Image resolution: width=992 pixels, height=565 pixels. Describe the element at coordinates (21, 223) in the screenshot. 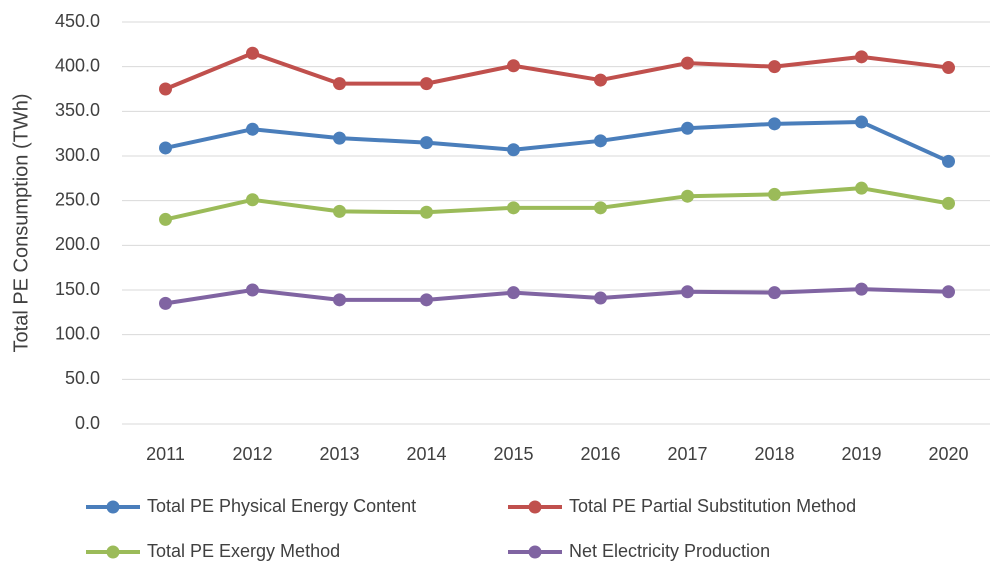

I see `y-axis-label: Total PE Consumption (TWh)` at that location.